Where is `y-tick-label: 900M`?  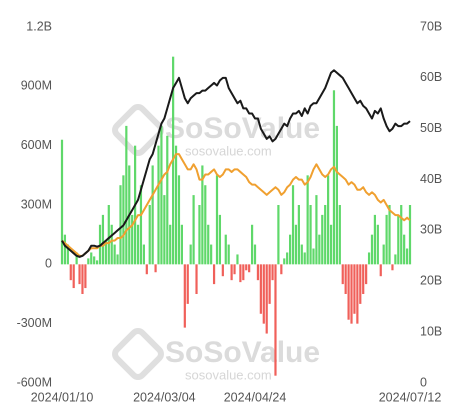 y-tick-label: 900M is located at coordinates (36, 86).